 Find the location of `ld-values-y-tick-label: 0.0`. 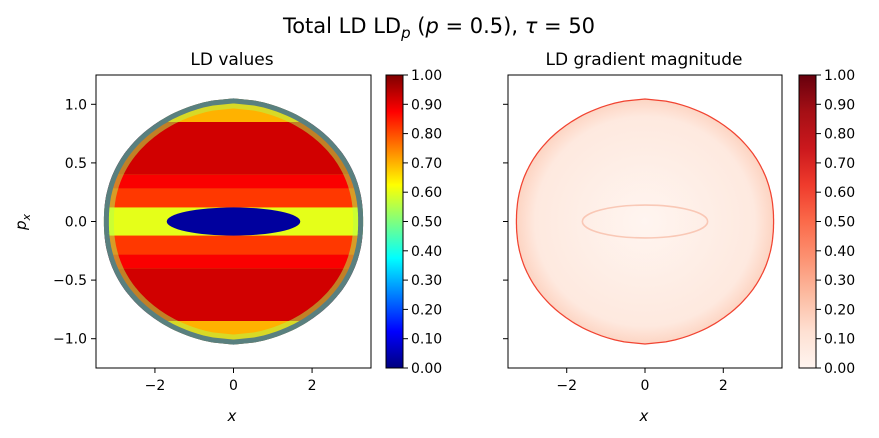

ld-values-y-tick-label: 0.0 is located at coordinates (76, 223).